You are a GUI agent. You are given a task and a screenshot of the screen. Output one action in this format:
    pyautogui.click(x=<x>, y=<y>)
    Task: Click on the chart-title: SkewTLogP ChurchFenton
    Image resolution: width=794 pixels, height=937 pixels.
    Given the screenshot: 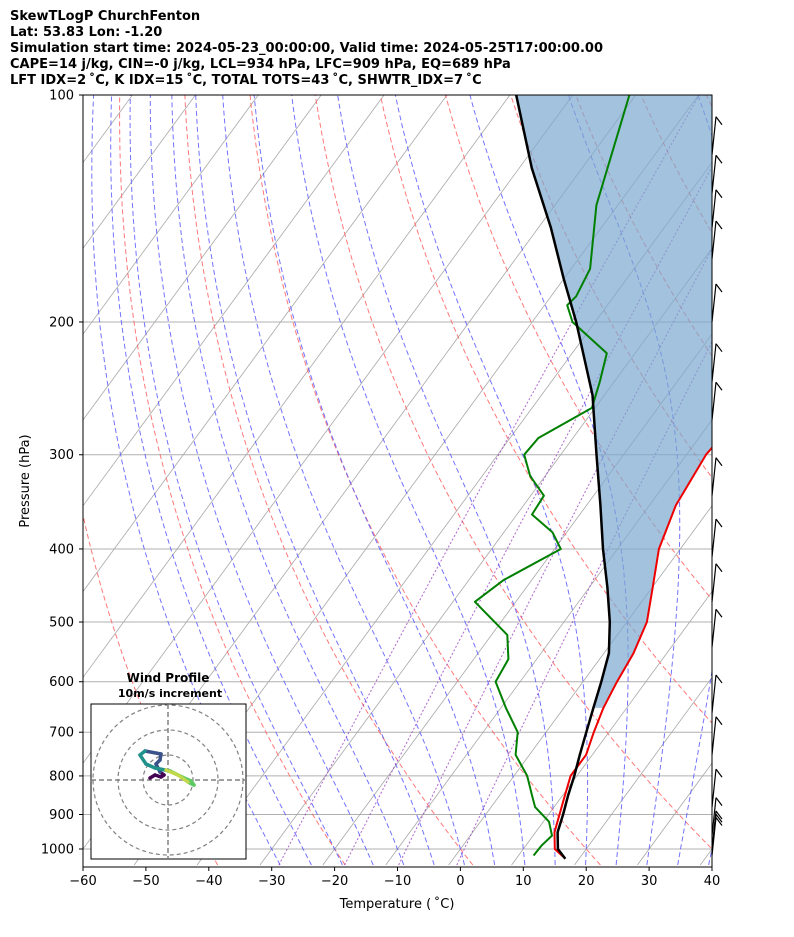 What is the action you would take?
    pyautogui.click(x=105, y=16)
    